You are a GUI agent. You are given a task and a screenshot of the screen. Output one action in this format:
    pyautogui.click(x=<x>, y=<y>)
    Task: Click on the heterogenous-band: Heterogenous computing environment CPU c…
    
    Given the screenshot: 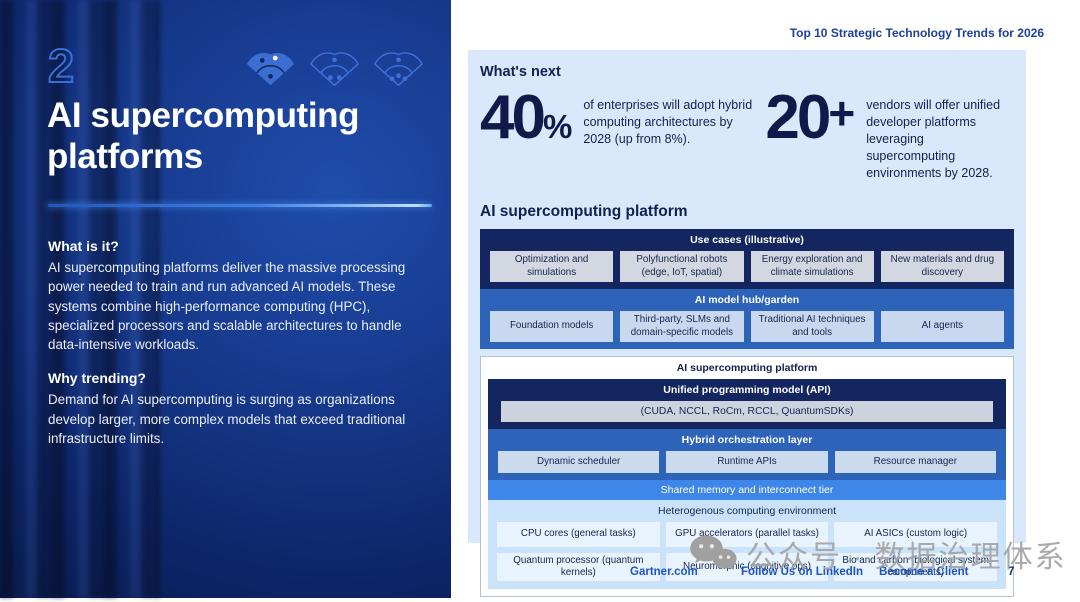 What is the action you would take?
    pyautogui.click(x=747, y=545)
    